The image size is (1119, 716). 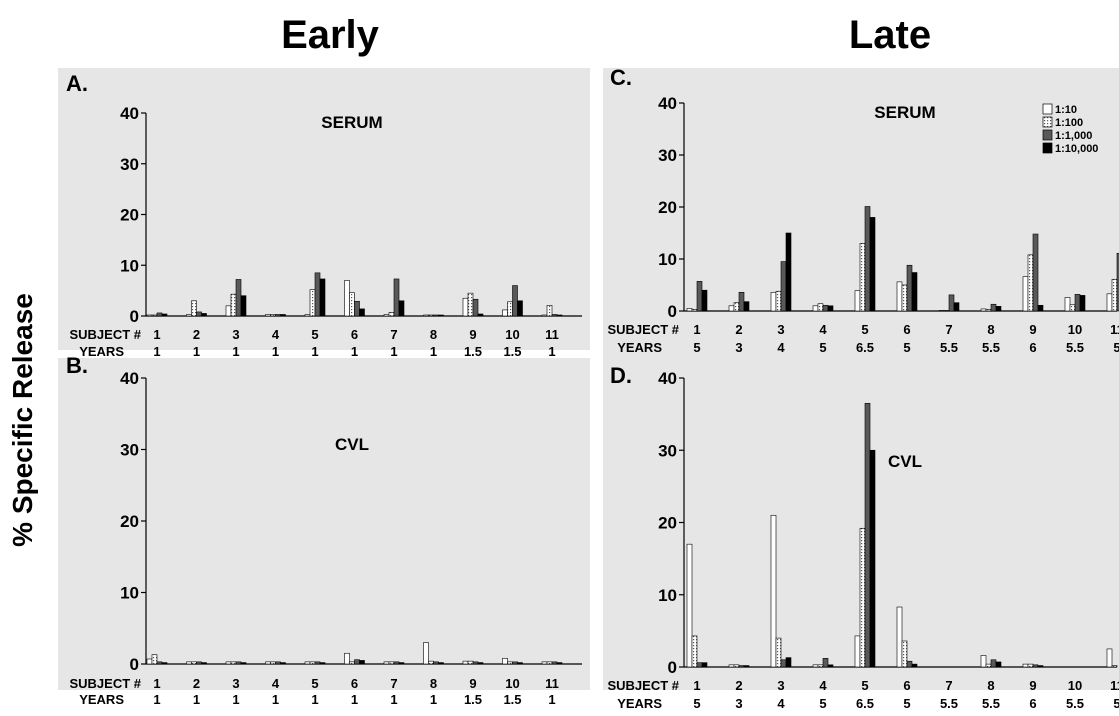 I want to click on x-tick-label: 1, so click(x=156, y=683).